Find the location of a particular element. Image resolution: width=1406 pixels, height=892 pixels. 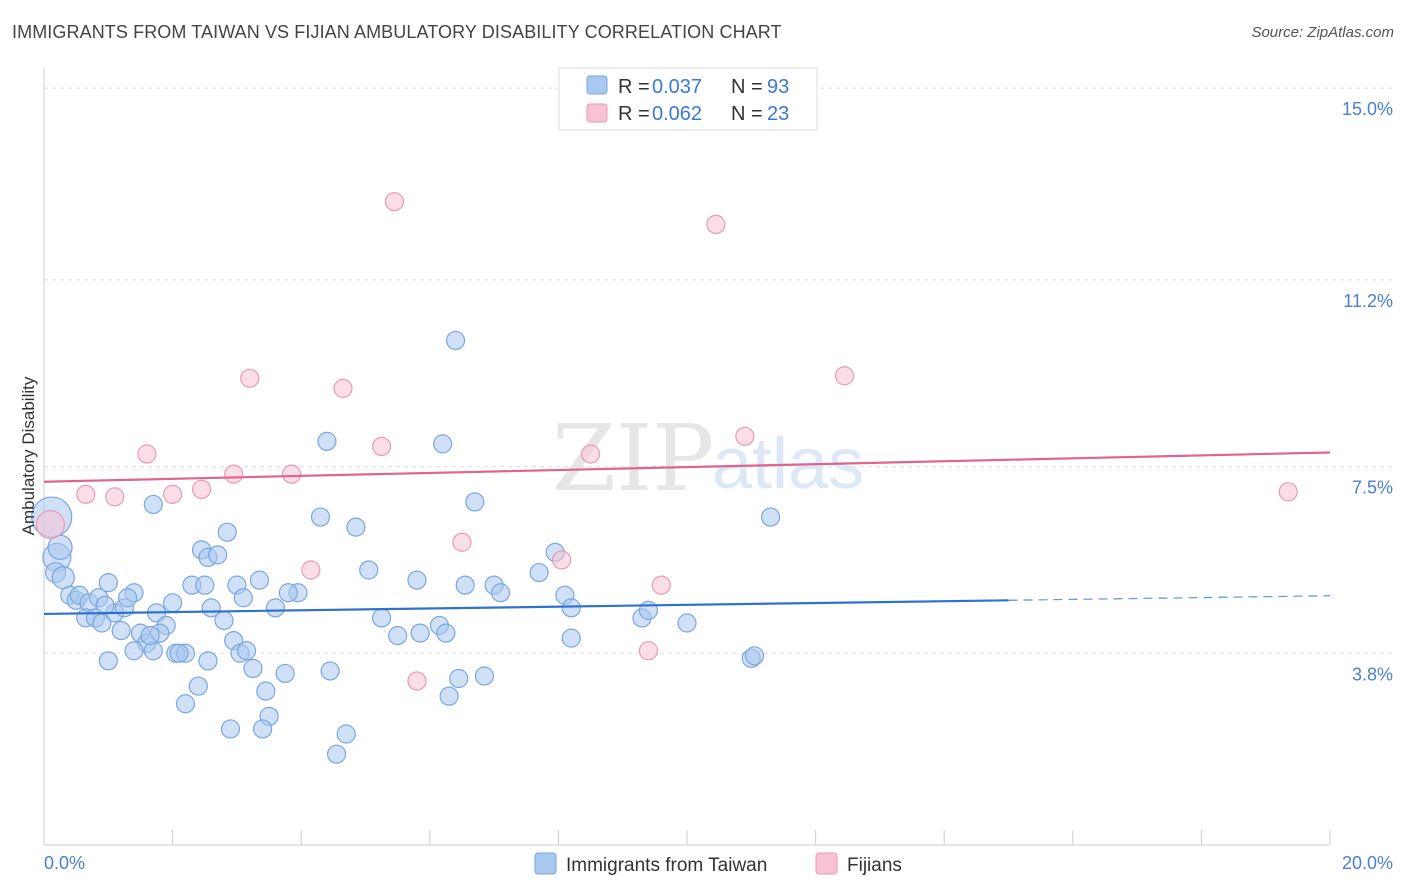

bottom-legend-swatch-taiwan is located at coordinates (545, 863).